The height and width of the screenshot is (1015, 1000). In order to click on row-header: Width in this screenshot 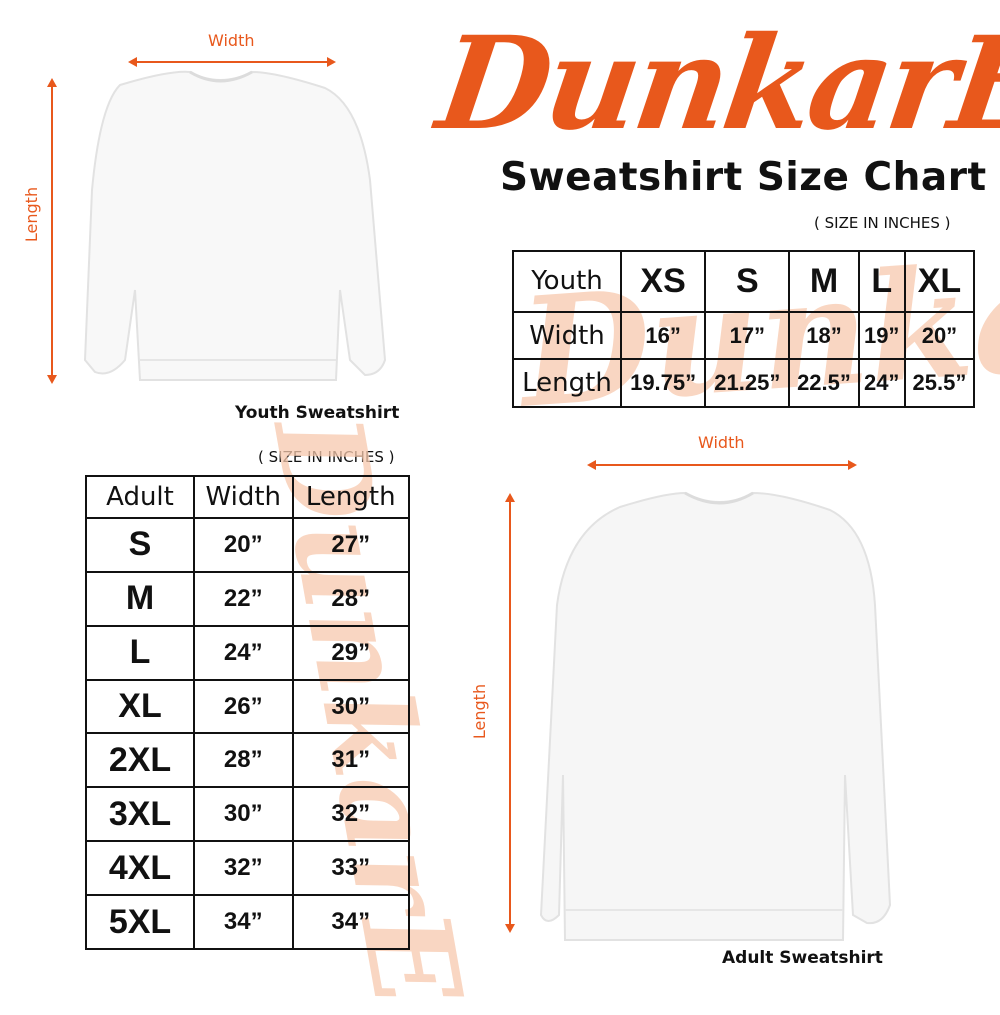, I will do `click(567, 335)`.